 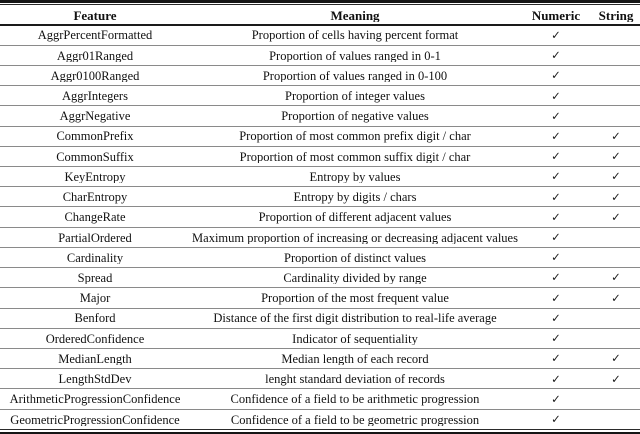 I want to click on feature-cell: LengthStdDev, so click(x=95, y=379).